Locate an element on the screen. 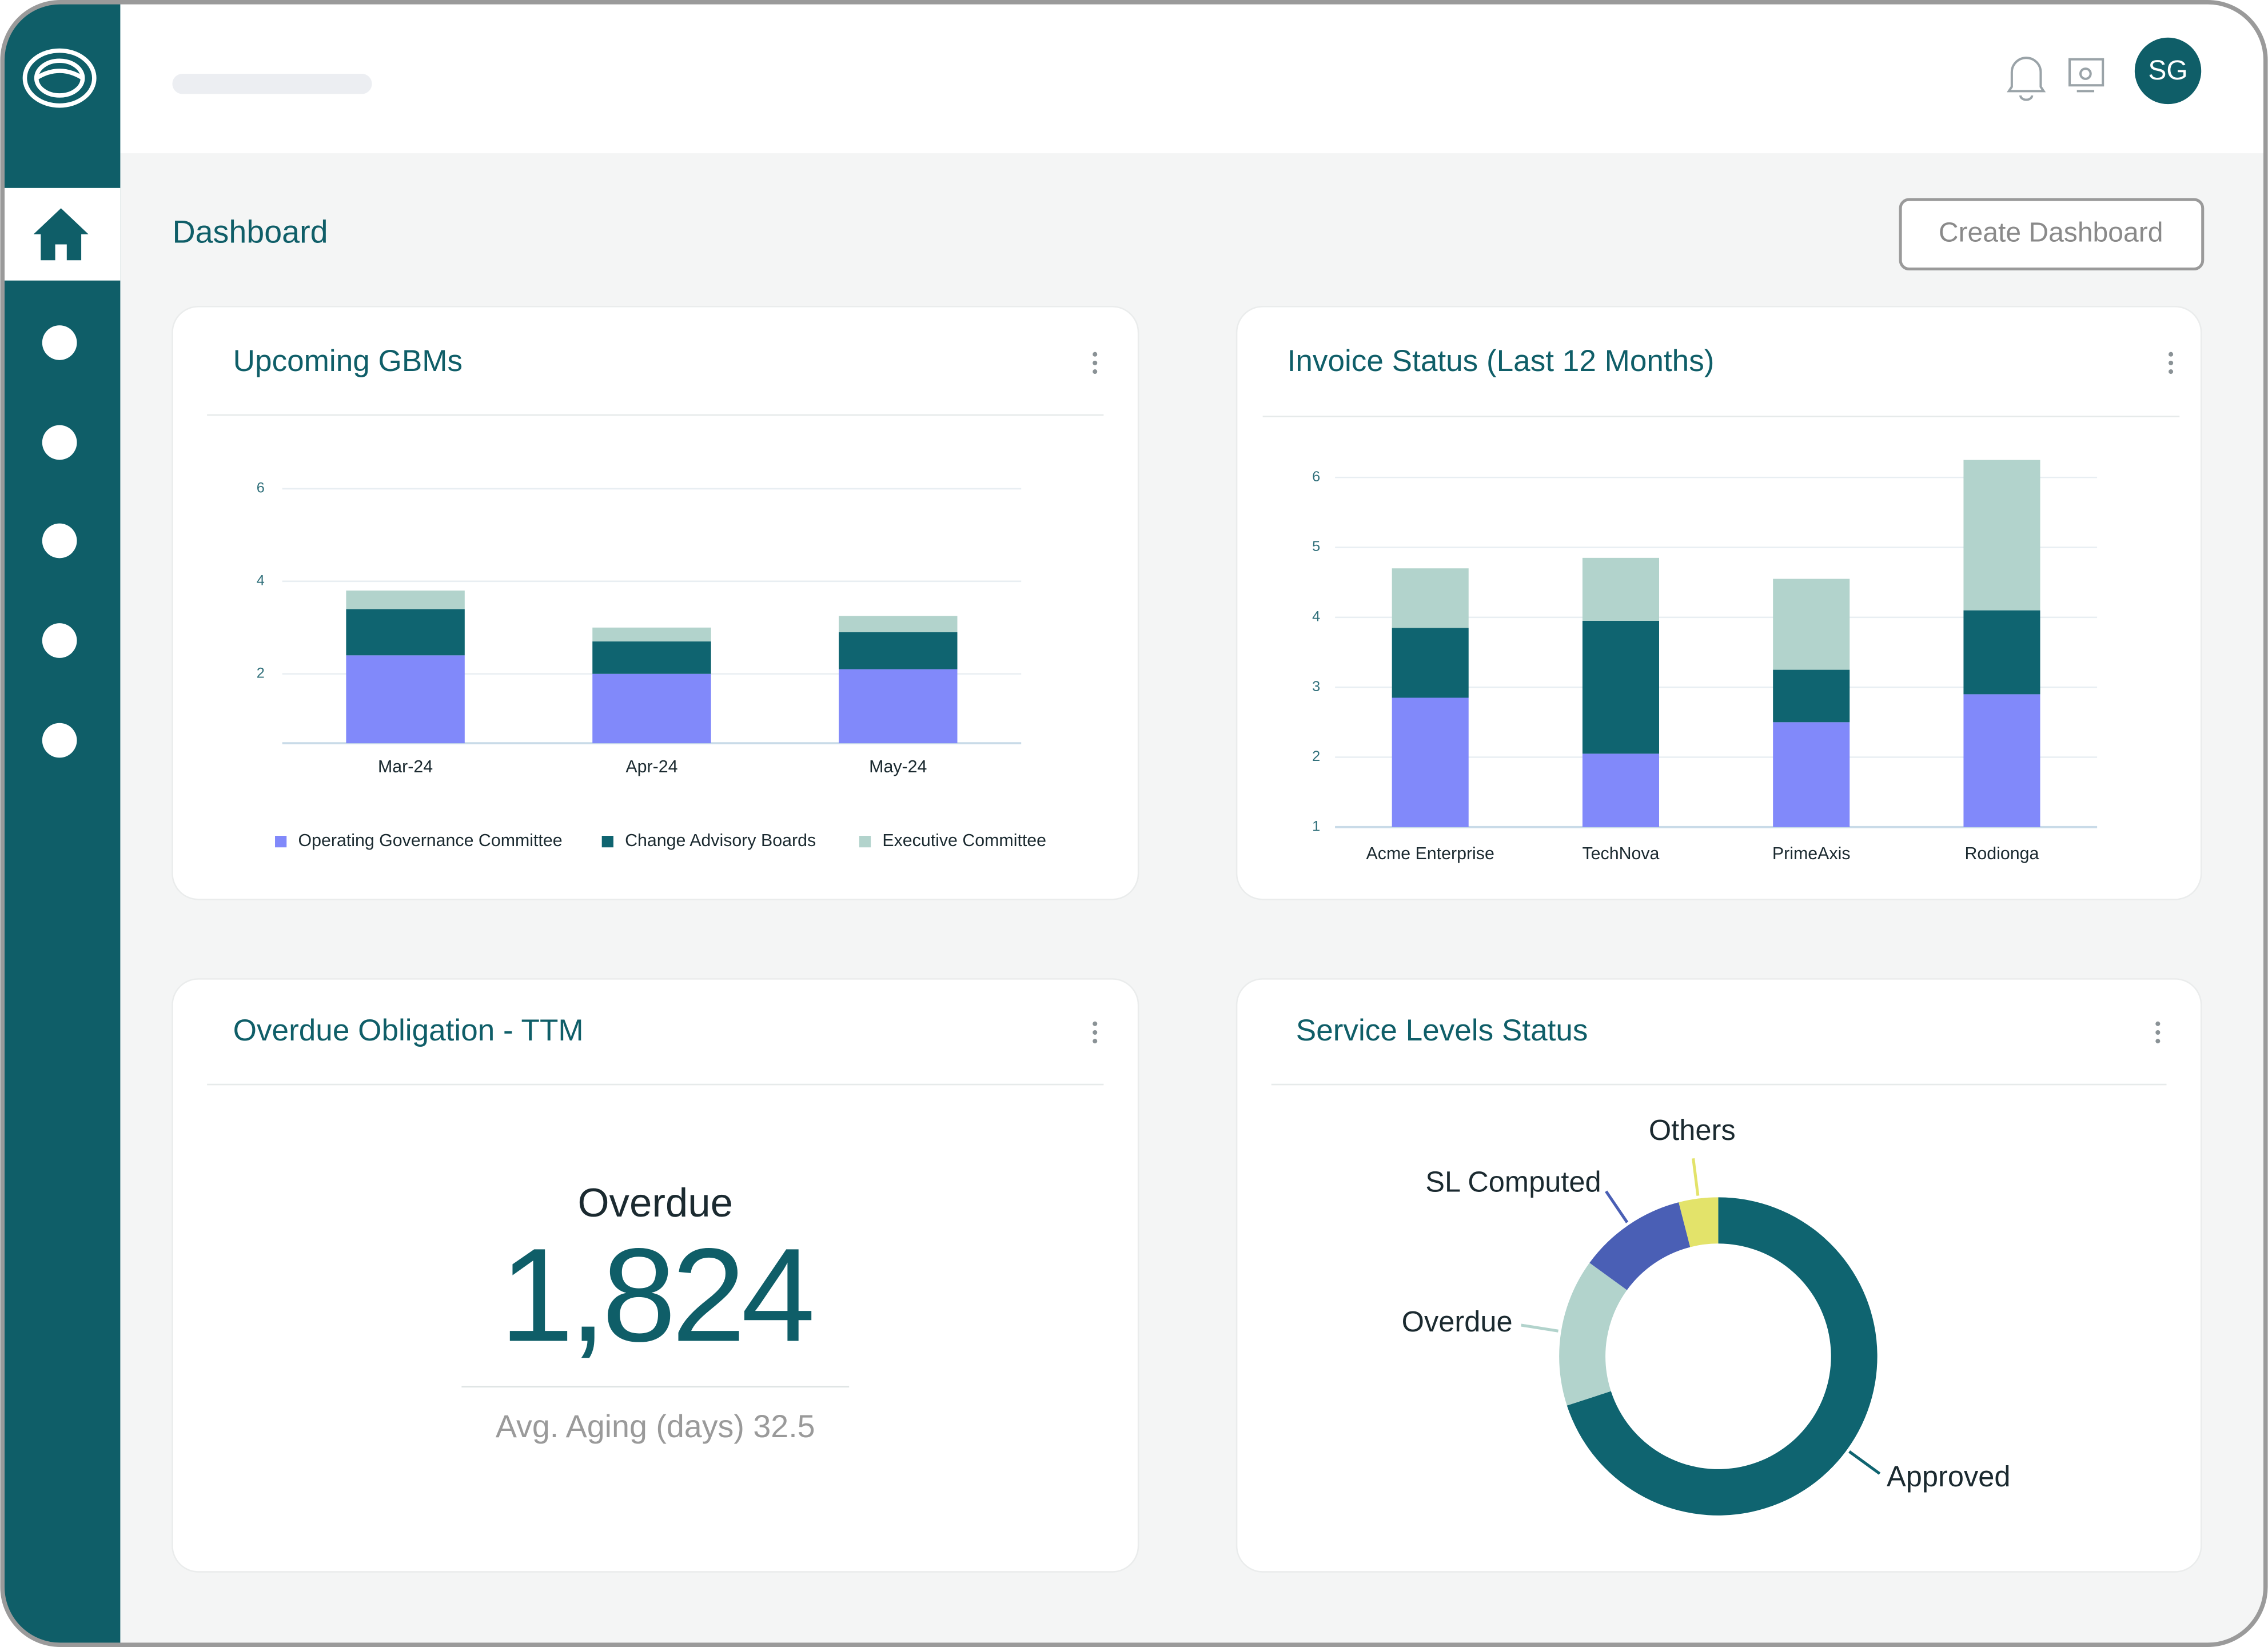  create-dashboard-button is located at coordinates (2052, 234).